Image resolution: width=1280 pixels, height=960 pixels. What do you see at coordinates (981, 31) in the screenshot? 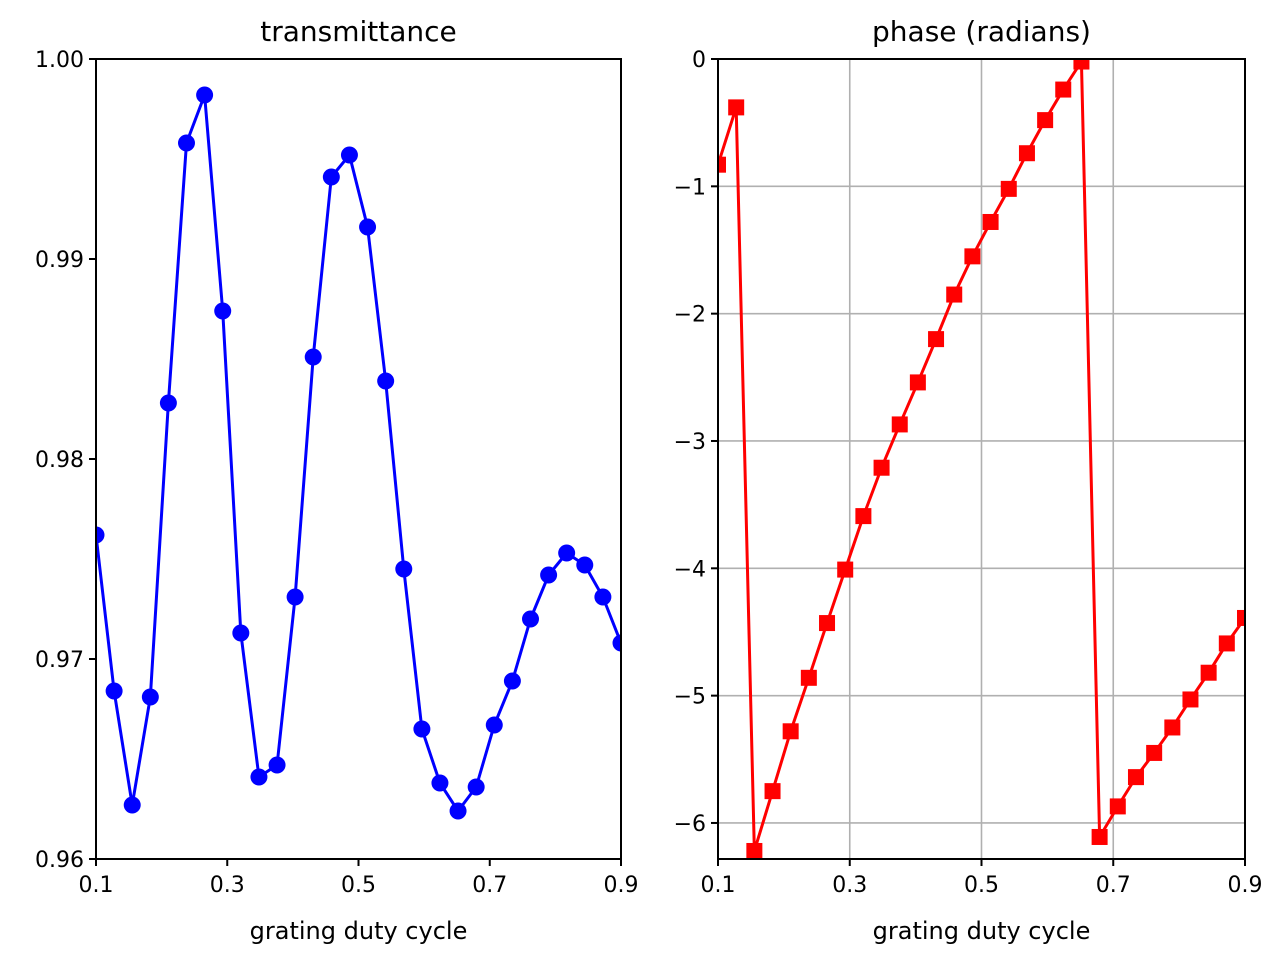
I see `chart-title: phase (radians)` at bounding box center [981, 31].